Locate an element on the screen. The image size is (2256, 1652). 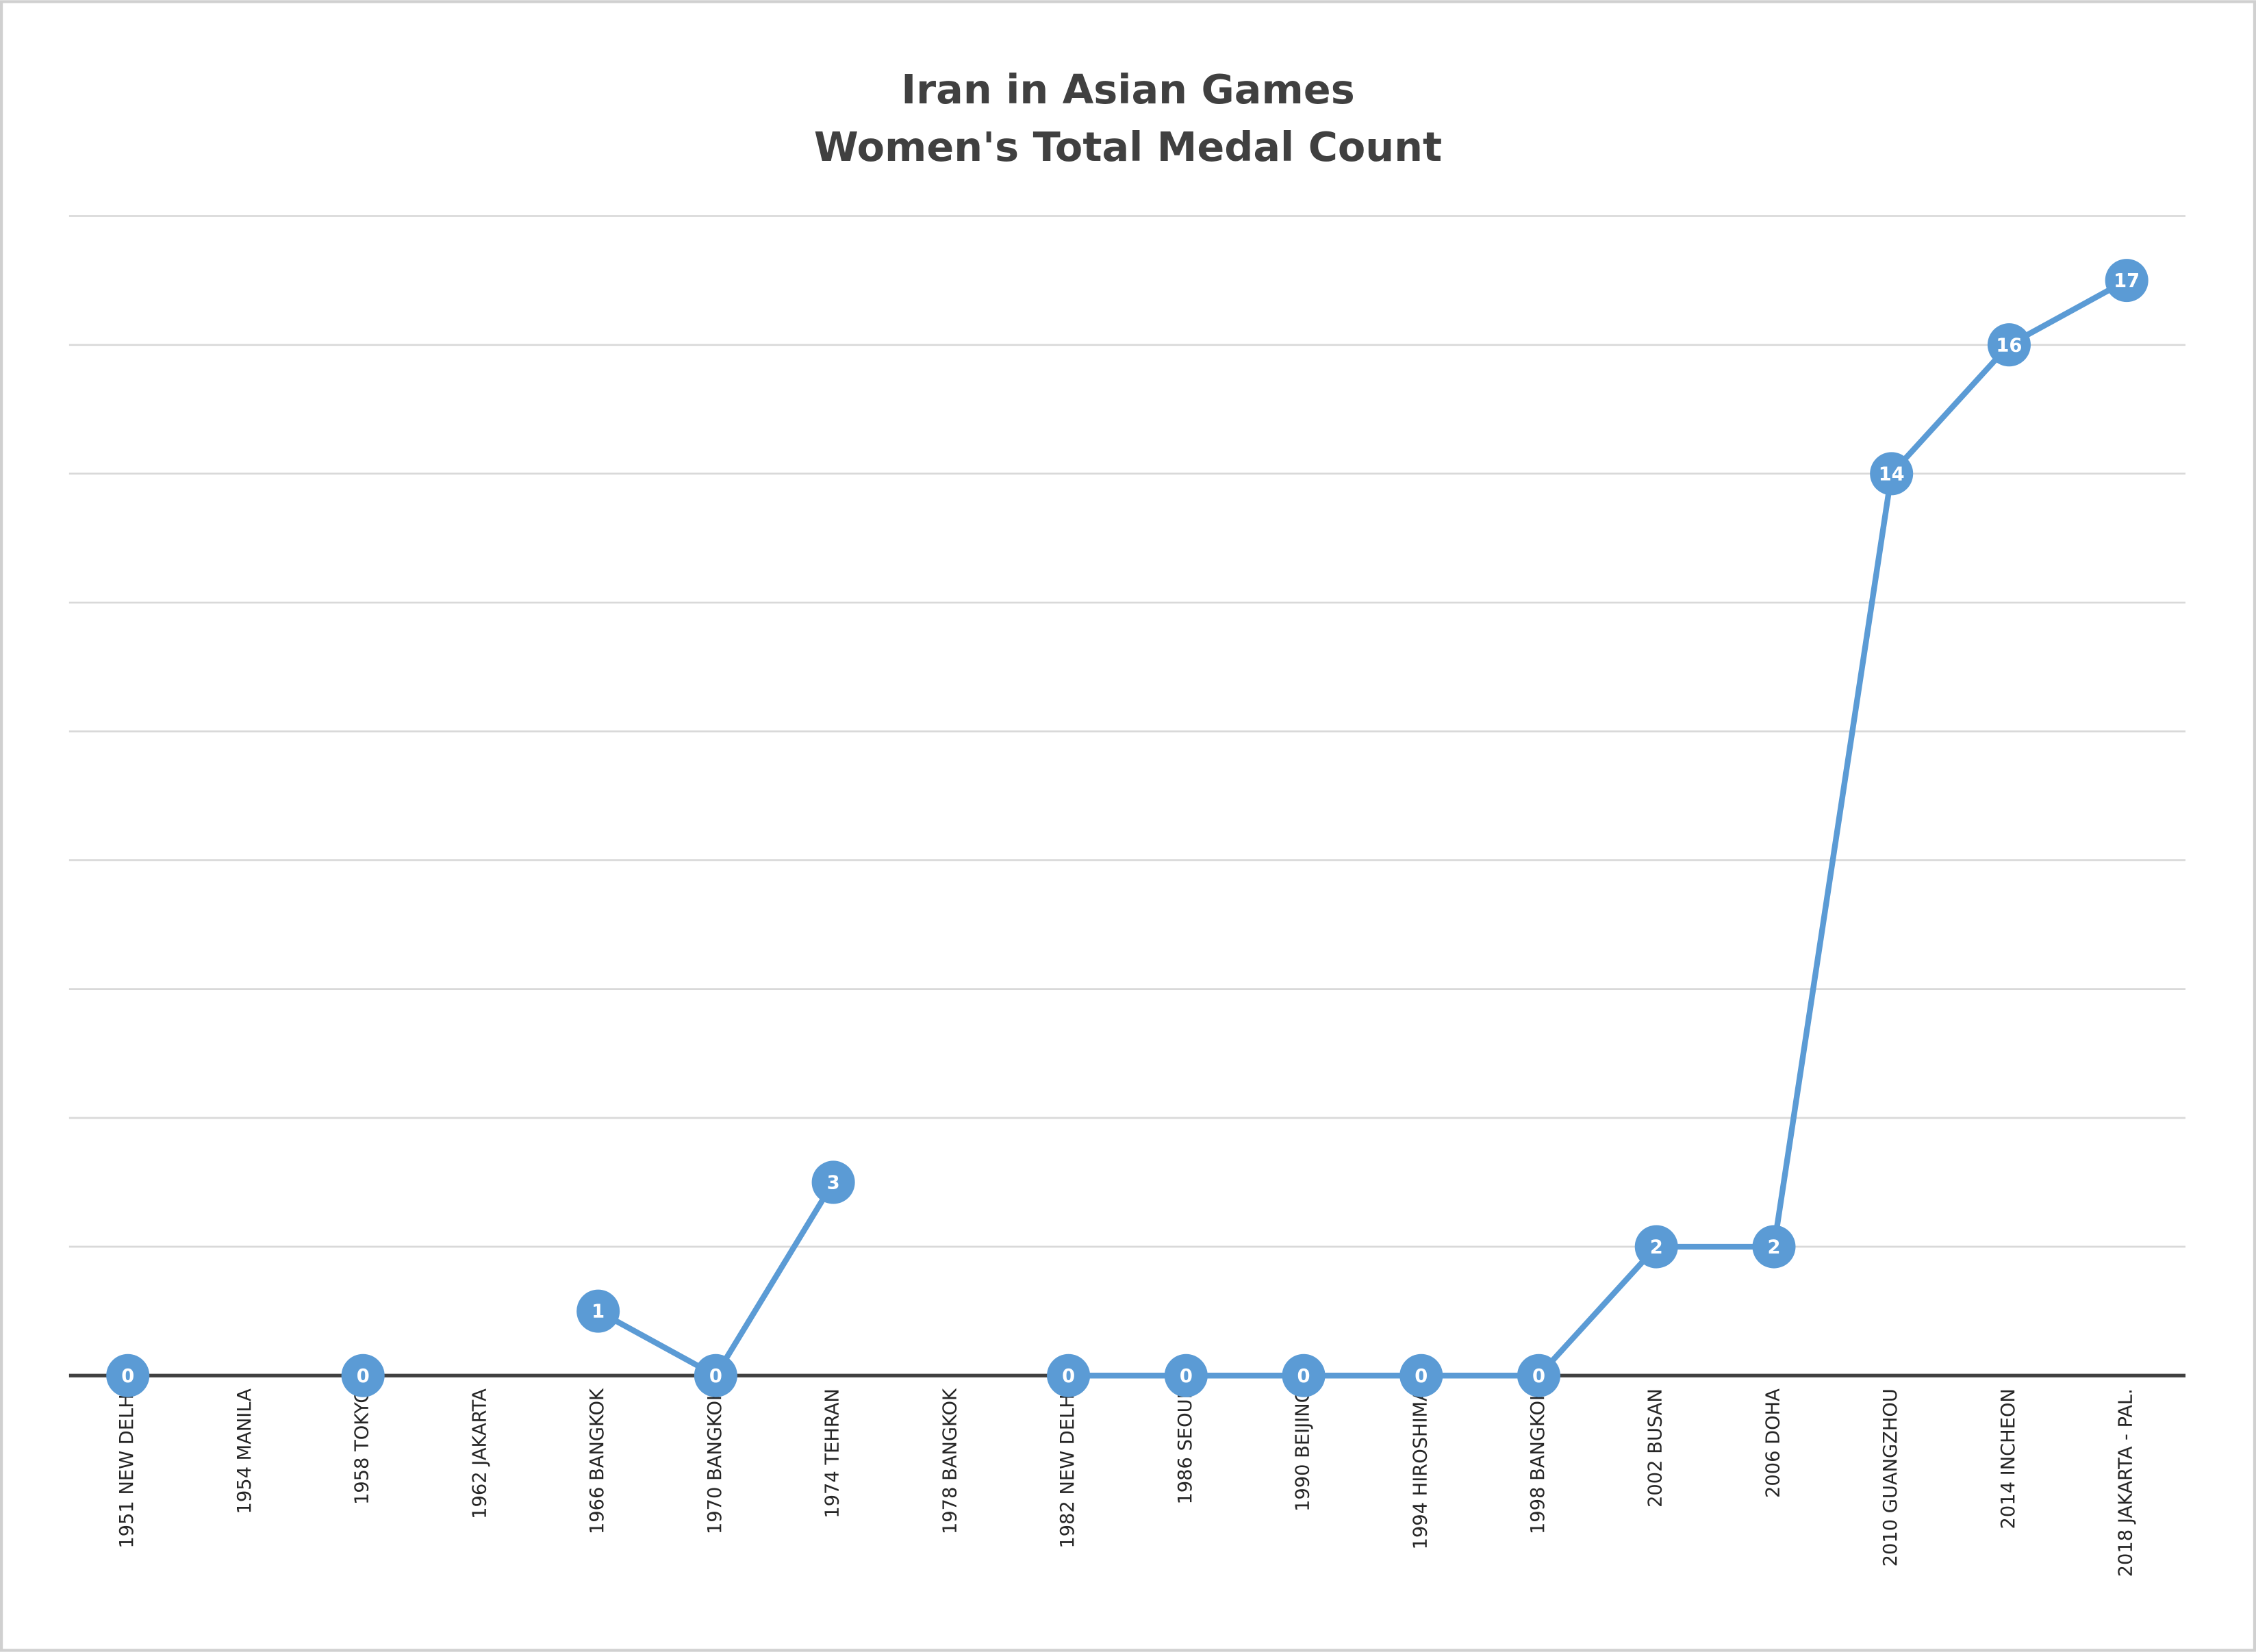
x-tick-label: 1990 BEIJING is located at coordinates (1303, 1450).